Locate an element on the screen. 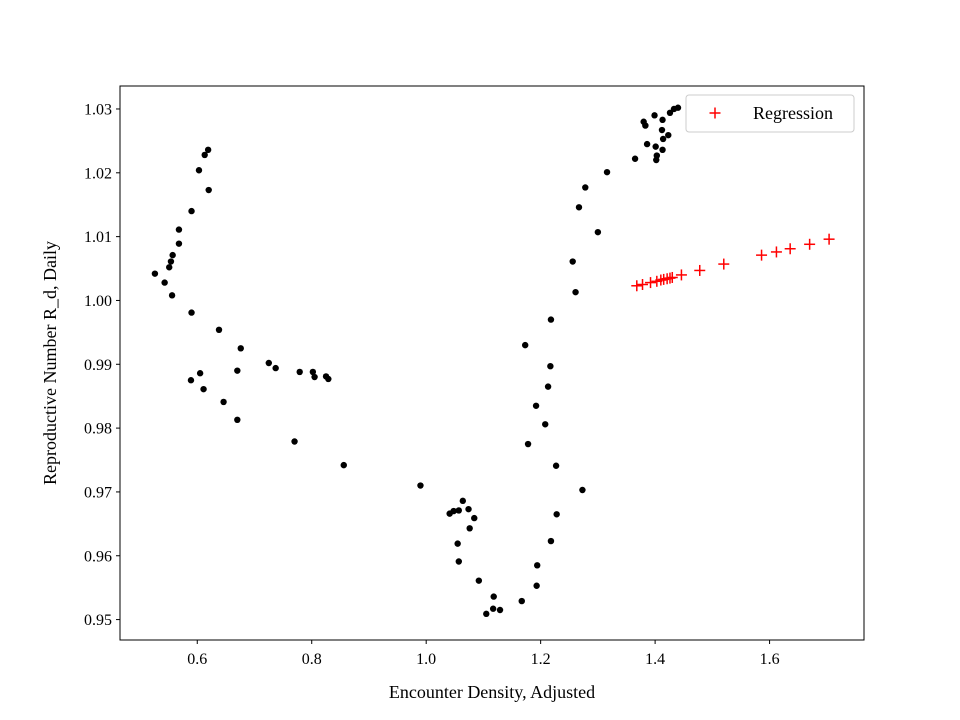 The height and width of the screenshot is (720, 960). x-tick-label: 0.6 is located at coordinates (197, 659).